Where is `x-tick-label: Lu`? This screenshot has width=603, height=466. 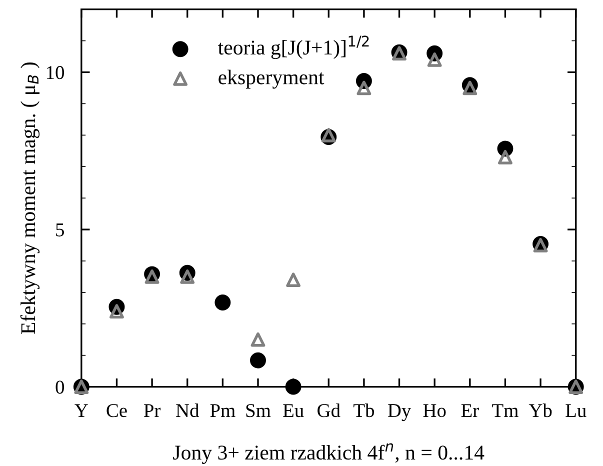
x-tick-label: Lu is located at coordinates (576, 411).